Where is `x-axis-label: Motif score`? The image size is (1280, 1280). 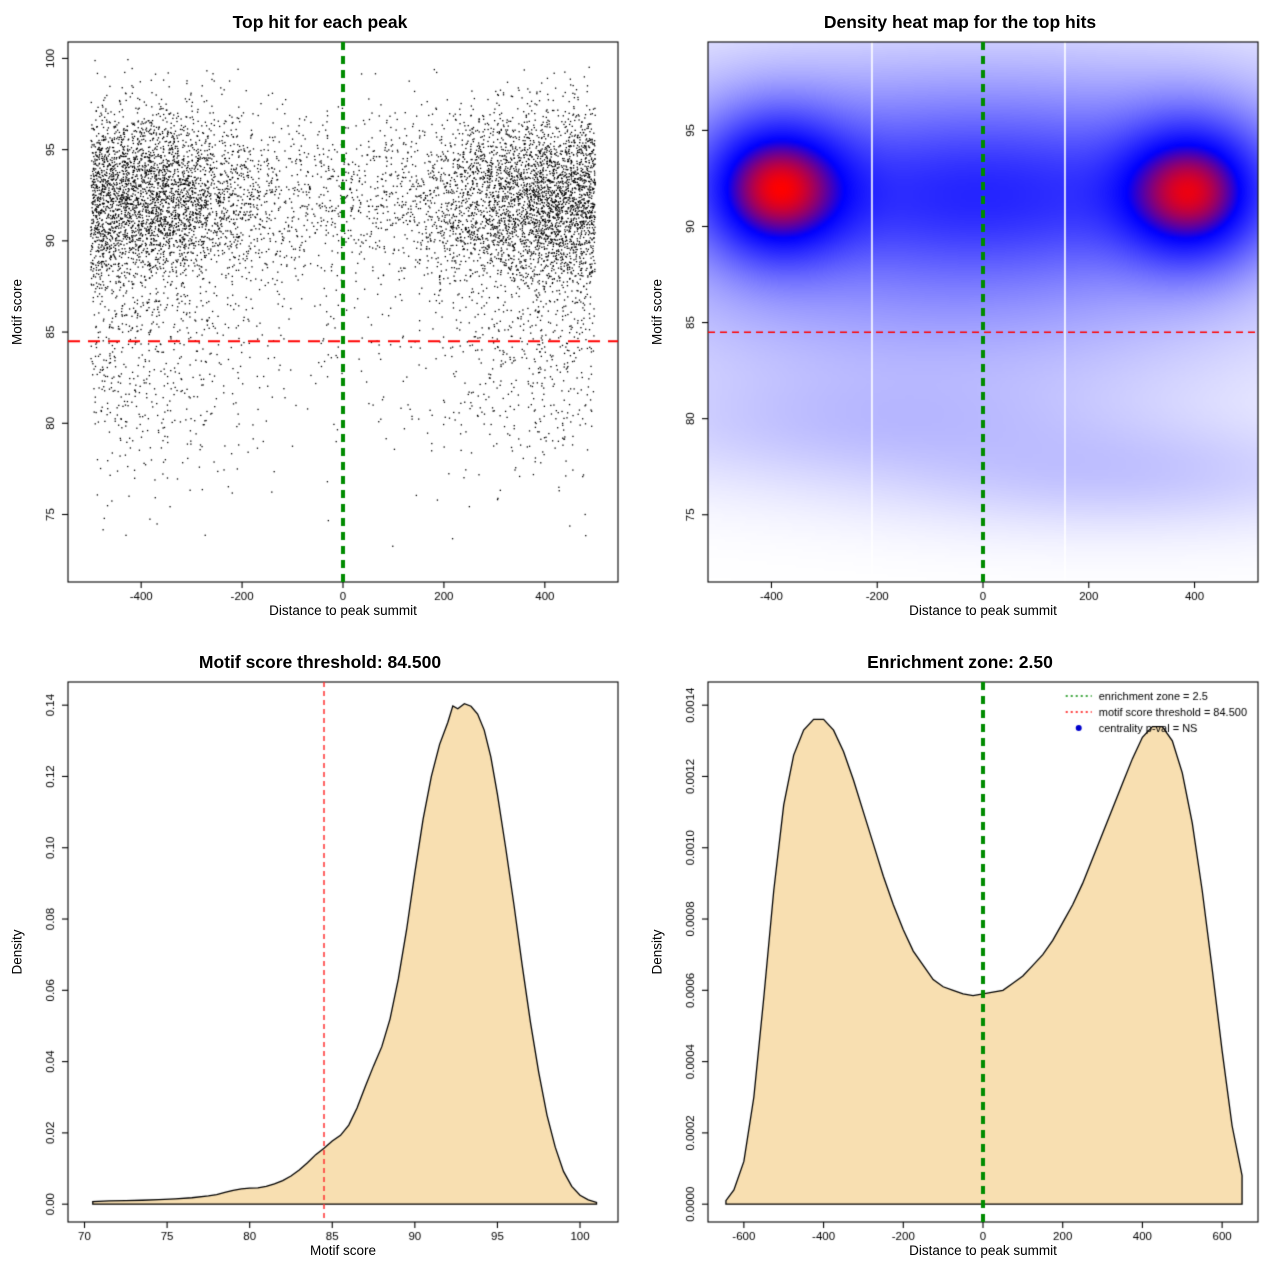 x-axis-label: Motif score is located at coordinates (343, 1250).